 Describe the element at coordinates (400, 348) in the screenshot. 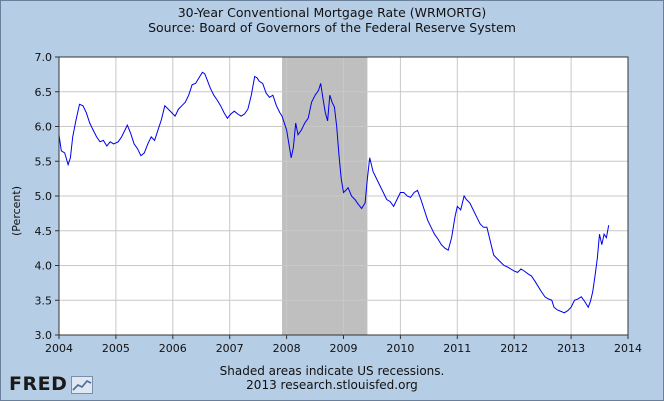

I see `x-tick-label: 2010` at that location.